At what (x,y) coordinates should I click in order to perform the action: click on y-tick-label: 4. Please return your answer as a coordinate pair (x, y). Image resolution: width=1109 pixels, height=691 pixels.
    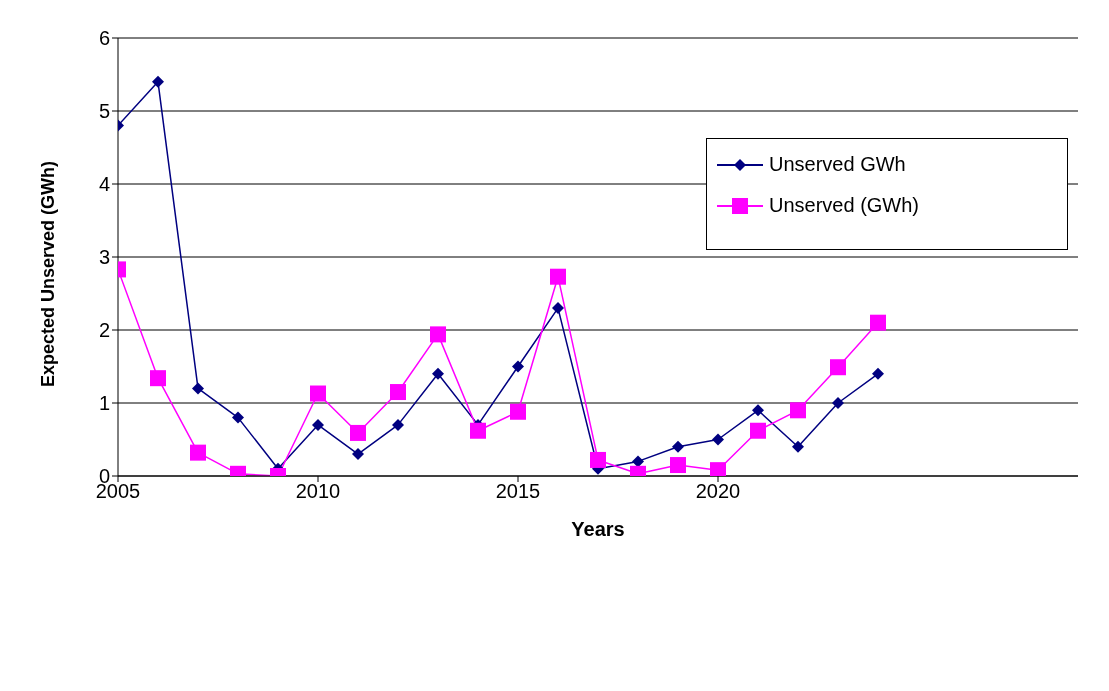
    Looking at the image, I should click on (104, 184).